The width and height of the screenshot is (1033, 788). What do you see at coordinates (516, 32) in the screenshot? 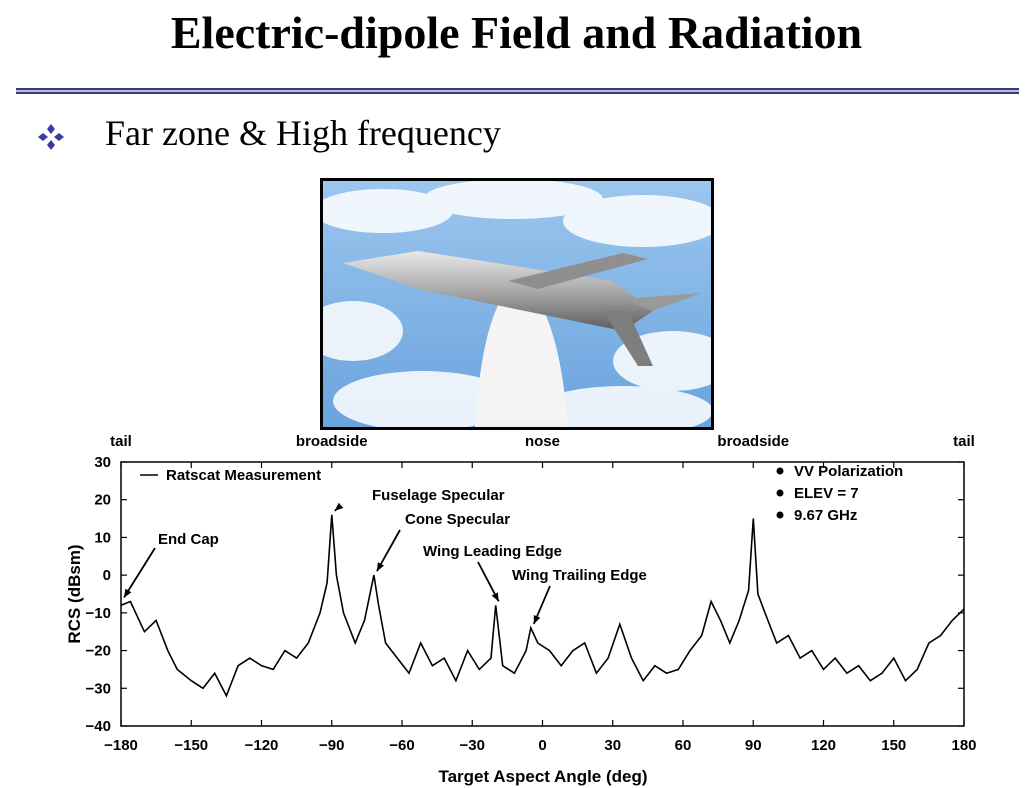
I see `slide-title: Electric-dipole Field and Radiation` at bounding box center [516, 32].